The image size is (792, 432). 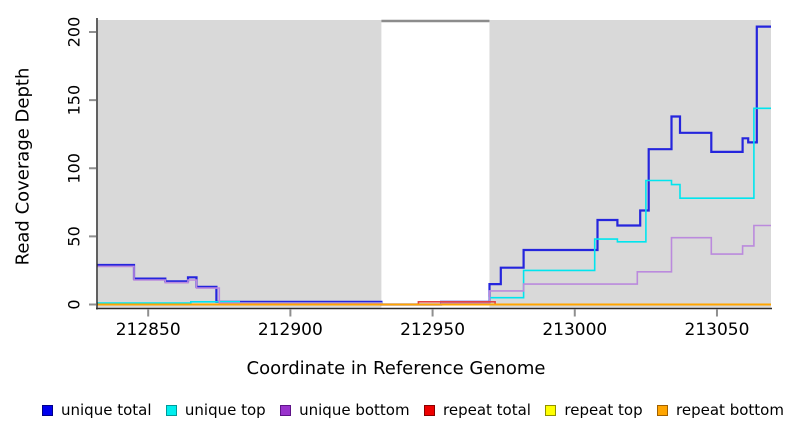 What do you see at coordinates (354, 410) in the screenshot?
I see `legend-label: unique bottom` at bounding box center [354, 410].